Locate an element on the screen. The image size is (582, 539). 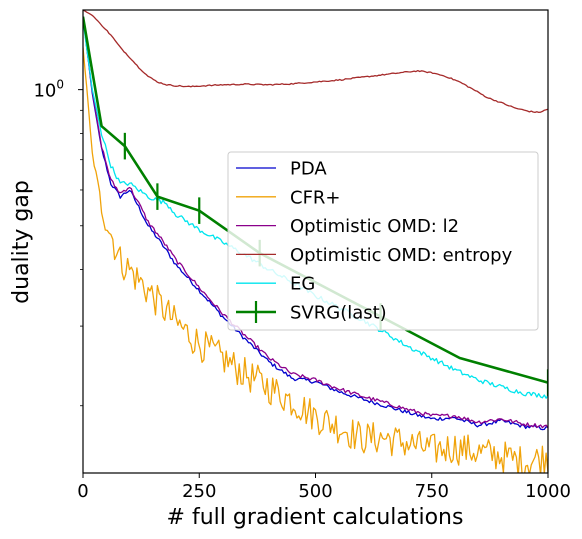
x-tick-label: 0 is located at coordinates (82, 491).